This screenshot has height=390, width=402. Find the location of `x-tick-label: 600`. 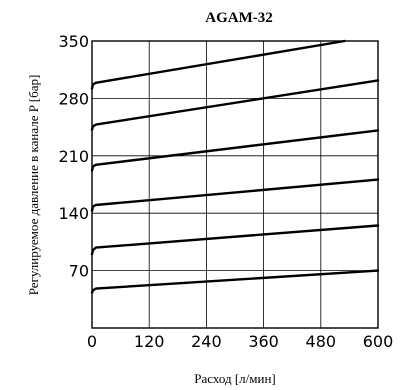

x-tick-label: 600 is located at coordinates (378, 341).